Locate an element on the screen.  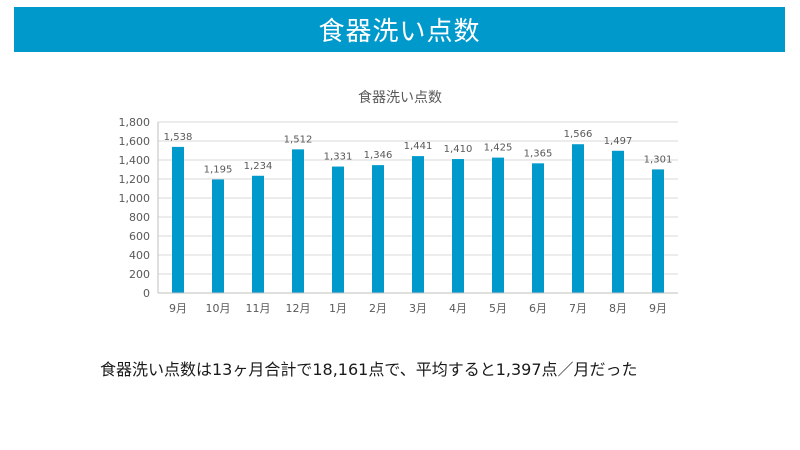
x-tick-label: 3月 is located at coordinates (418, 308).